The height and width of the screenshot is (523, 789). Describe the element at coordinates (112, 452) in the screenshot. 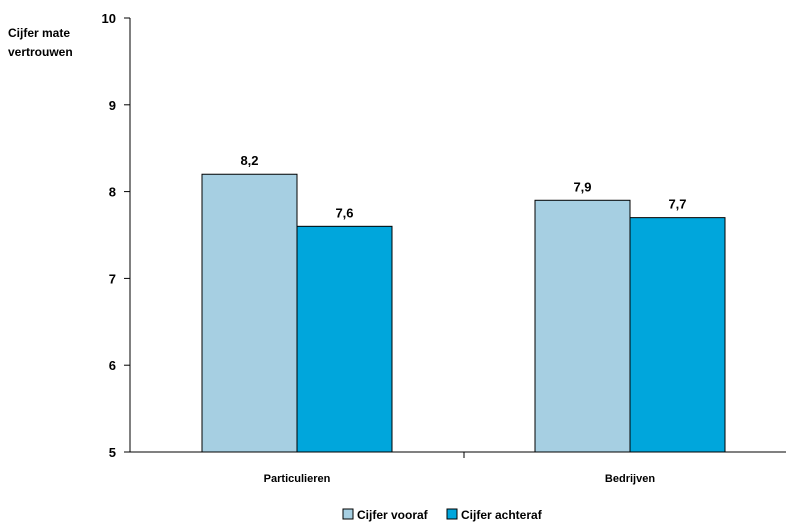

I see `y-tick-label: 5` at that location.